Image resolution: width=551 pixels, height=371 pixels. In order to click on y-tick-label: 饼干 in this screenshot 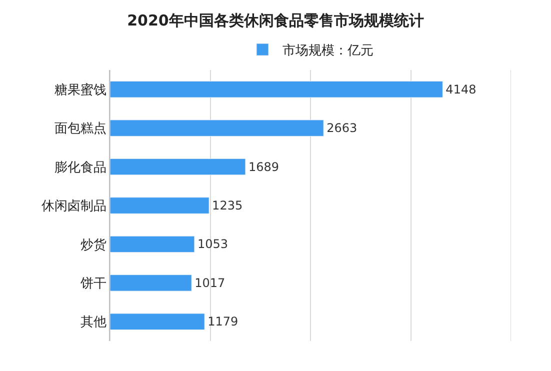, I will do `click(92, 284)`.